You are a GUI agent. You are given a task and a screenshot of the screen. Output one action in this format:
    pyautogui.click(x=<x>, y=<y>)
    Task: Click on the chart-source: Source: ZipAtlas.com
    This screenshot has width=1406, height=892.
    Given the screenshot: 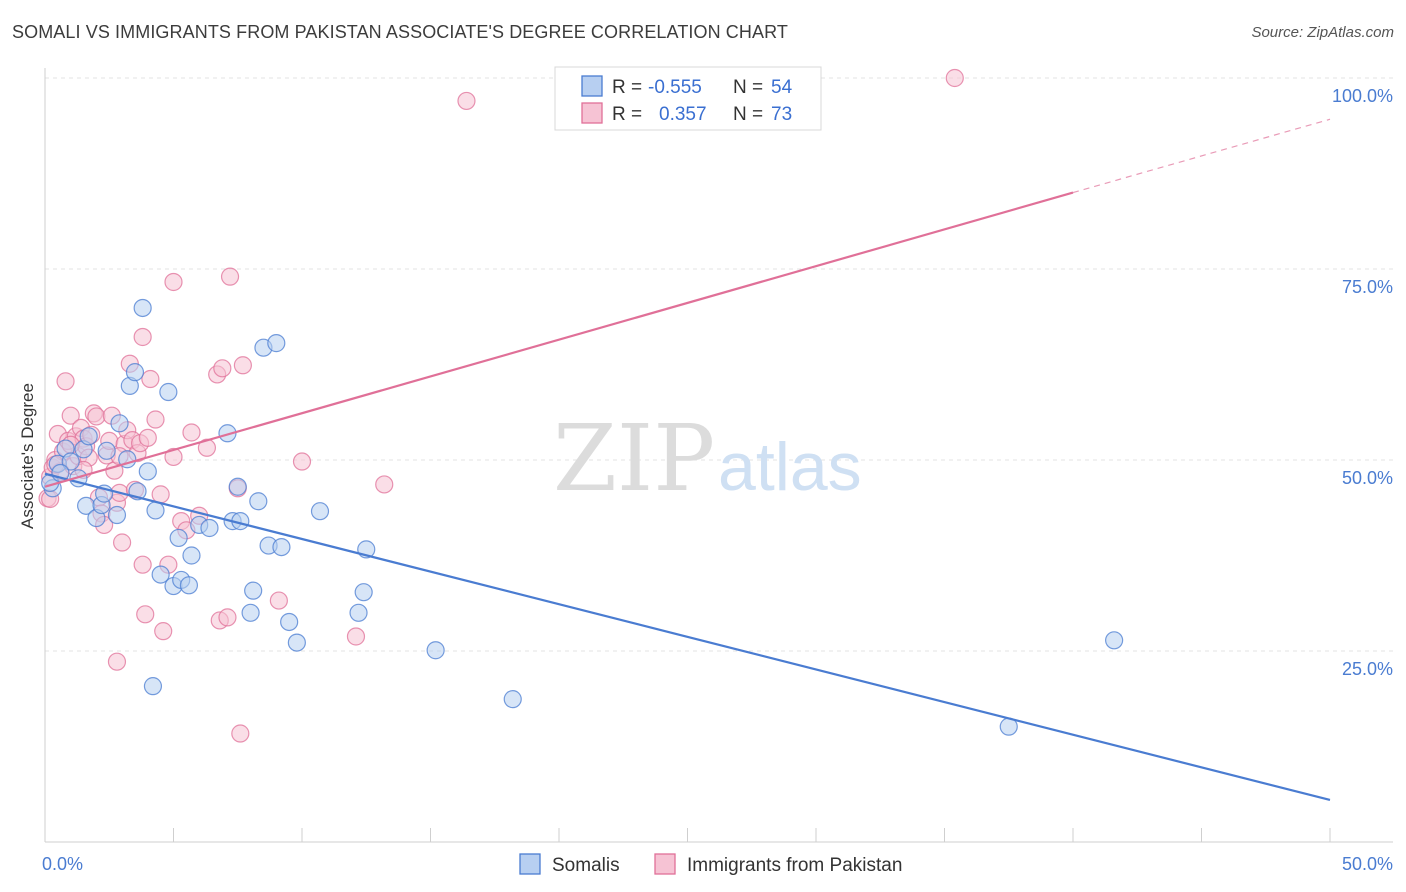 What is the action you would take?
    pyautogui.click(x=1322, y=32)
    